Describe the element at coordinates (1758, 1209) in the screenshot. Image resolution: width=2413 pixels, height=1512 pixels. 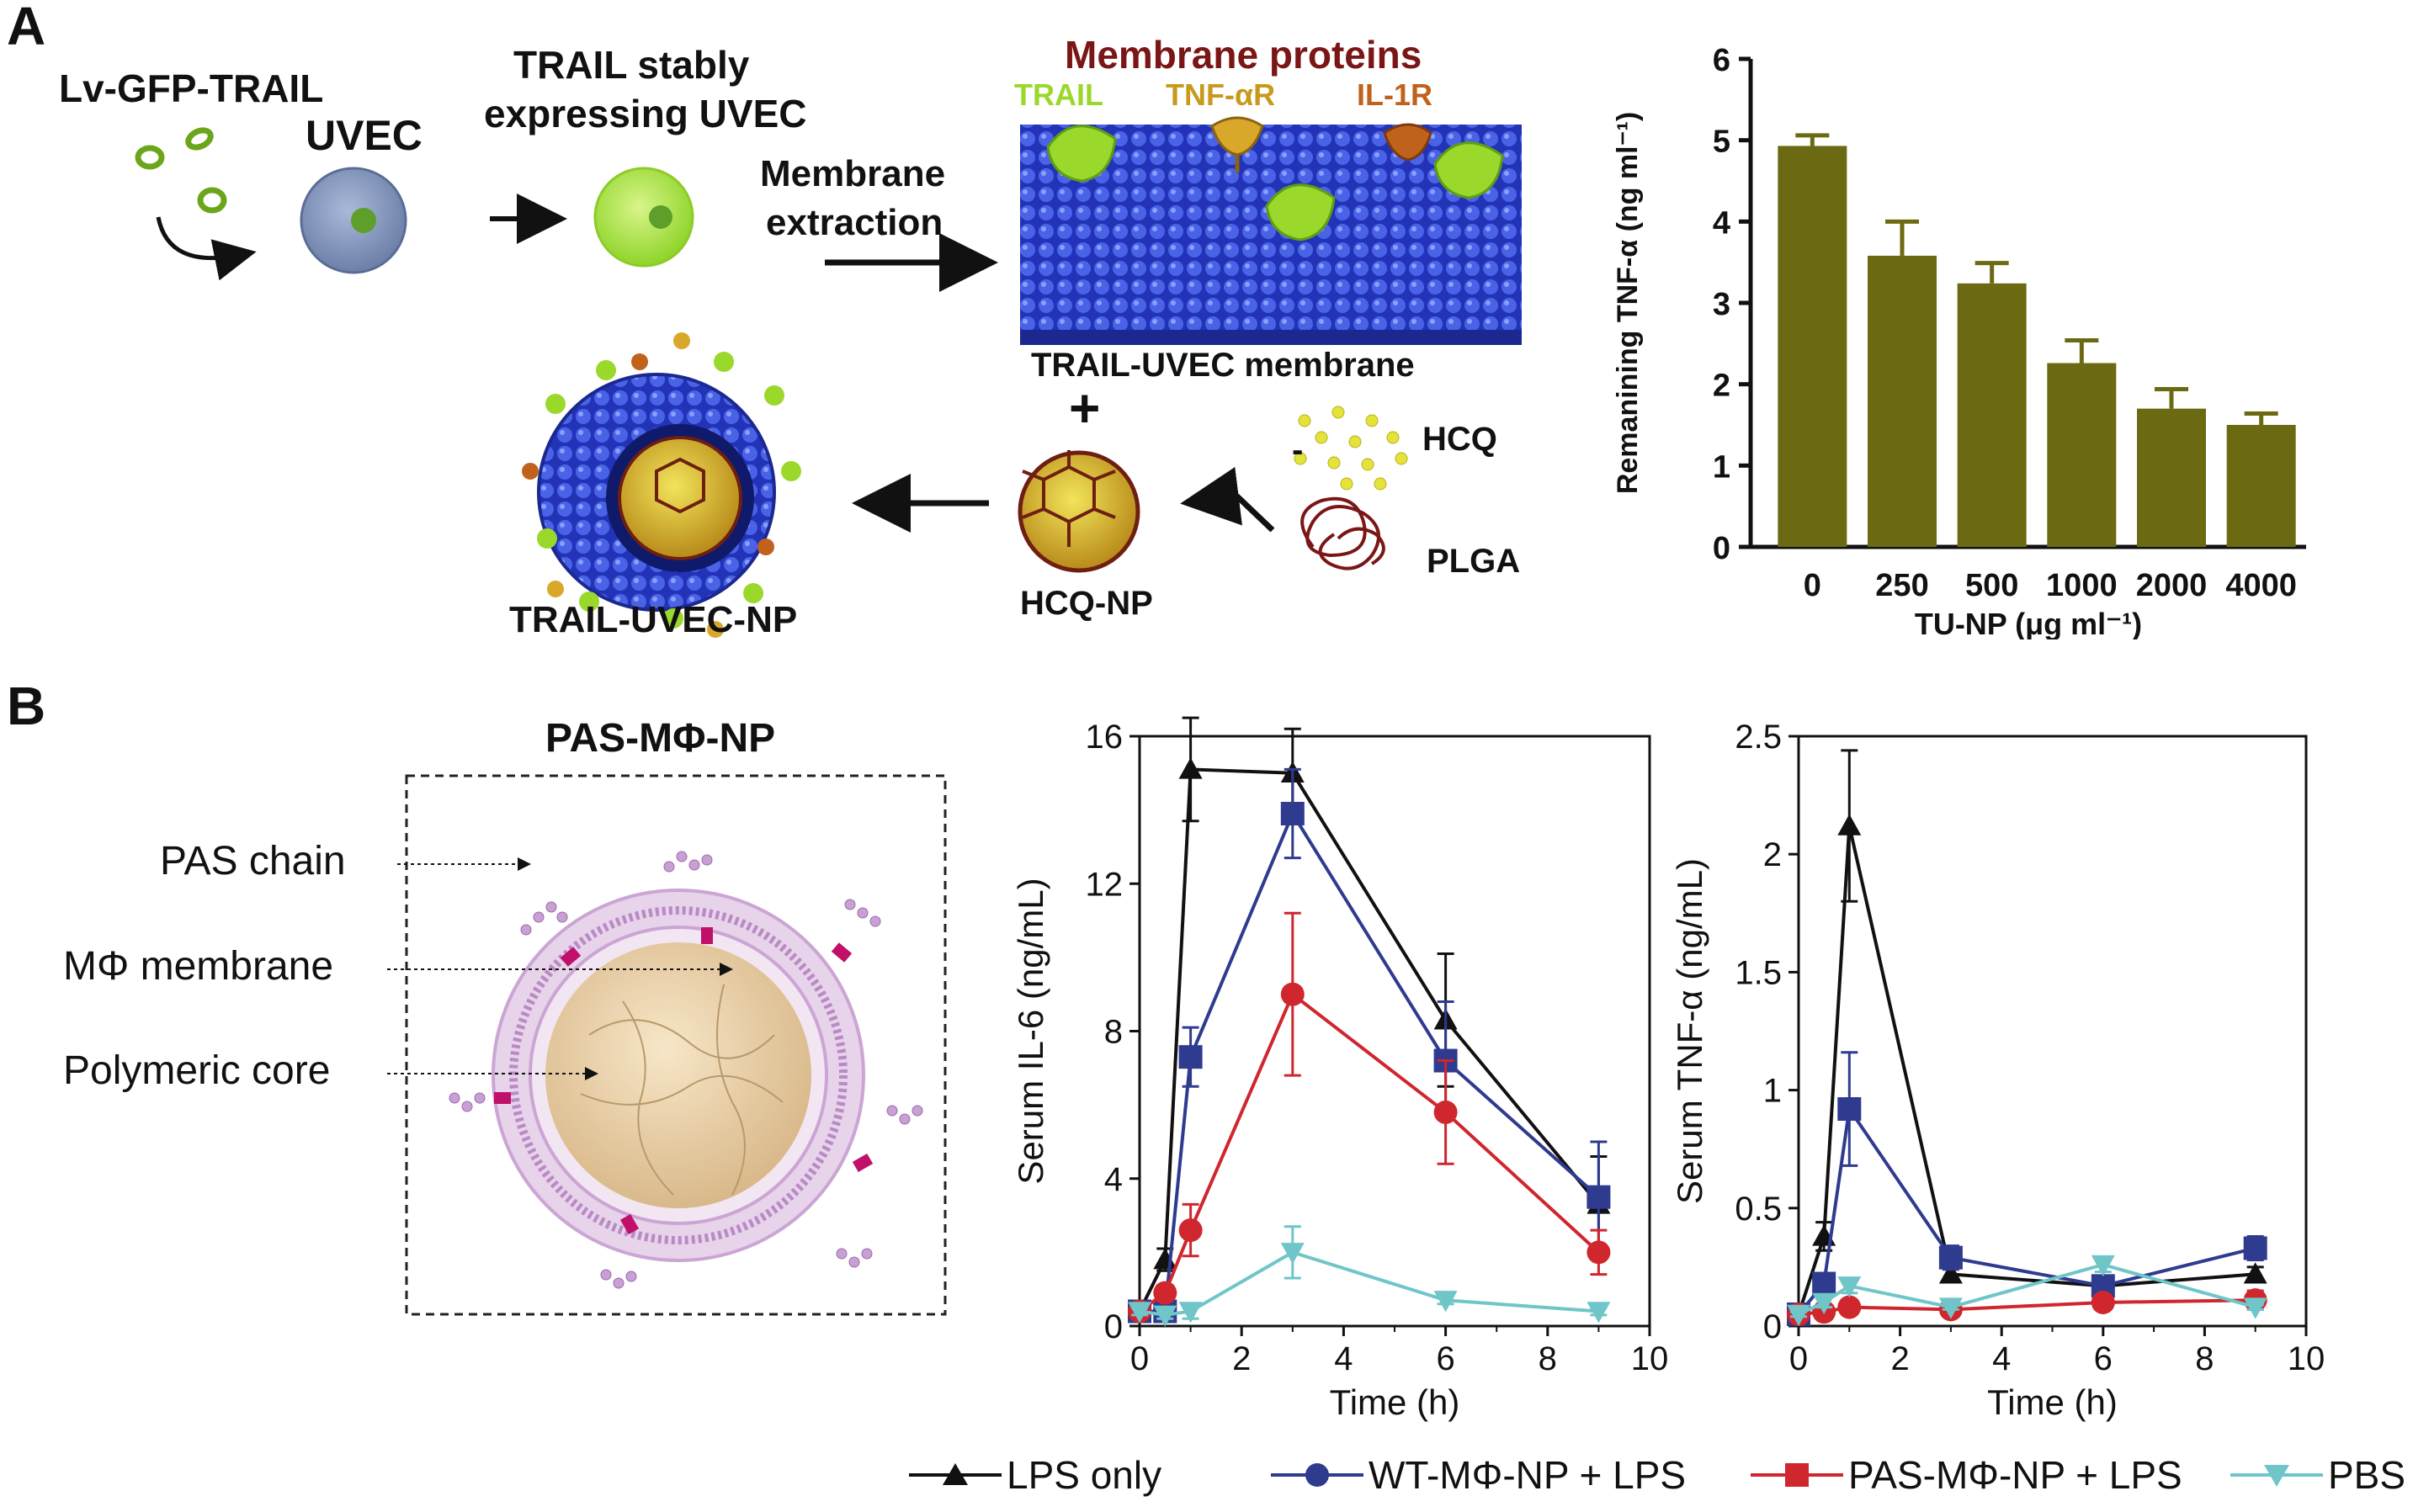
I see `y-tick-label: 0.5` at that location.